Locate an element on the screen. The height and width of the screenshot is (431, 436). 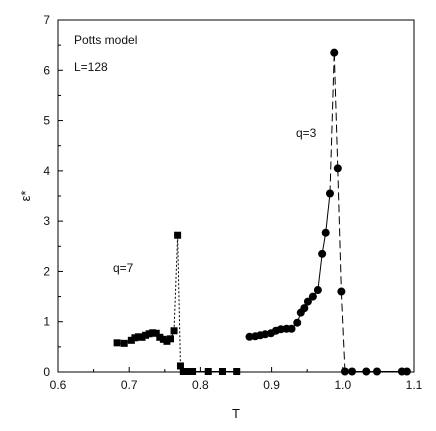
q7-annotation: q=7 is located at coordinates (123, 268).